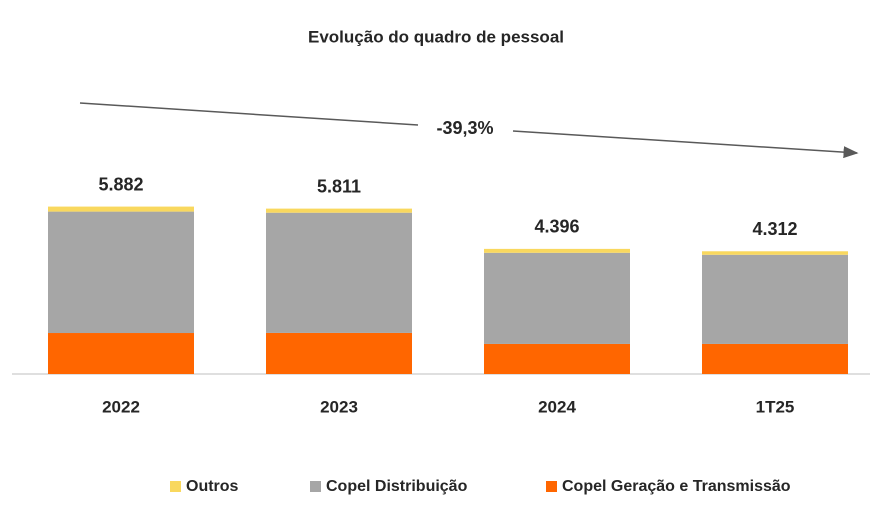  Describe the element at coordinates (676, 486) in the screenshot. I see `legend-label: Copel Geração e Transmissão` at that location.